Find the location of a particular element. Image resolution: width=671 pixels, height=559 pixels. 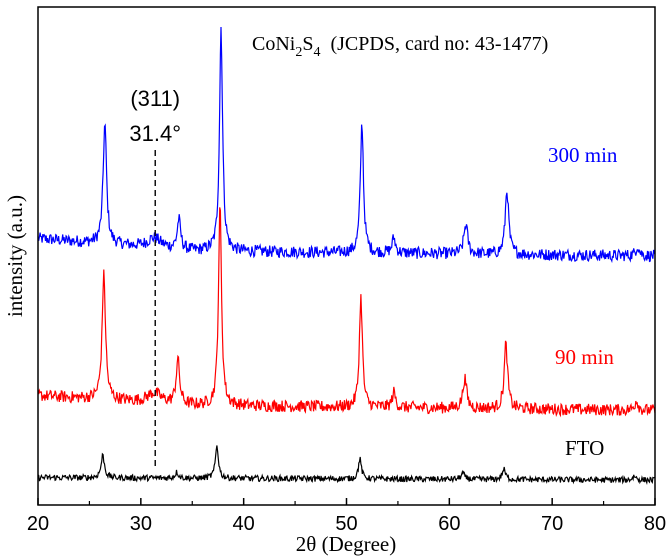

series-label-fto: FTO is located at coordinates (584, 448).